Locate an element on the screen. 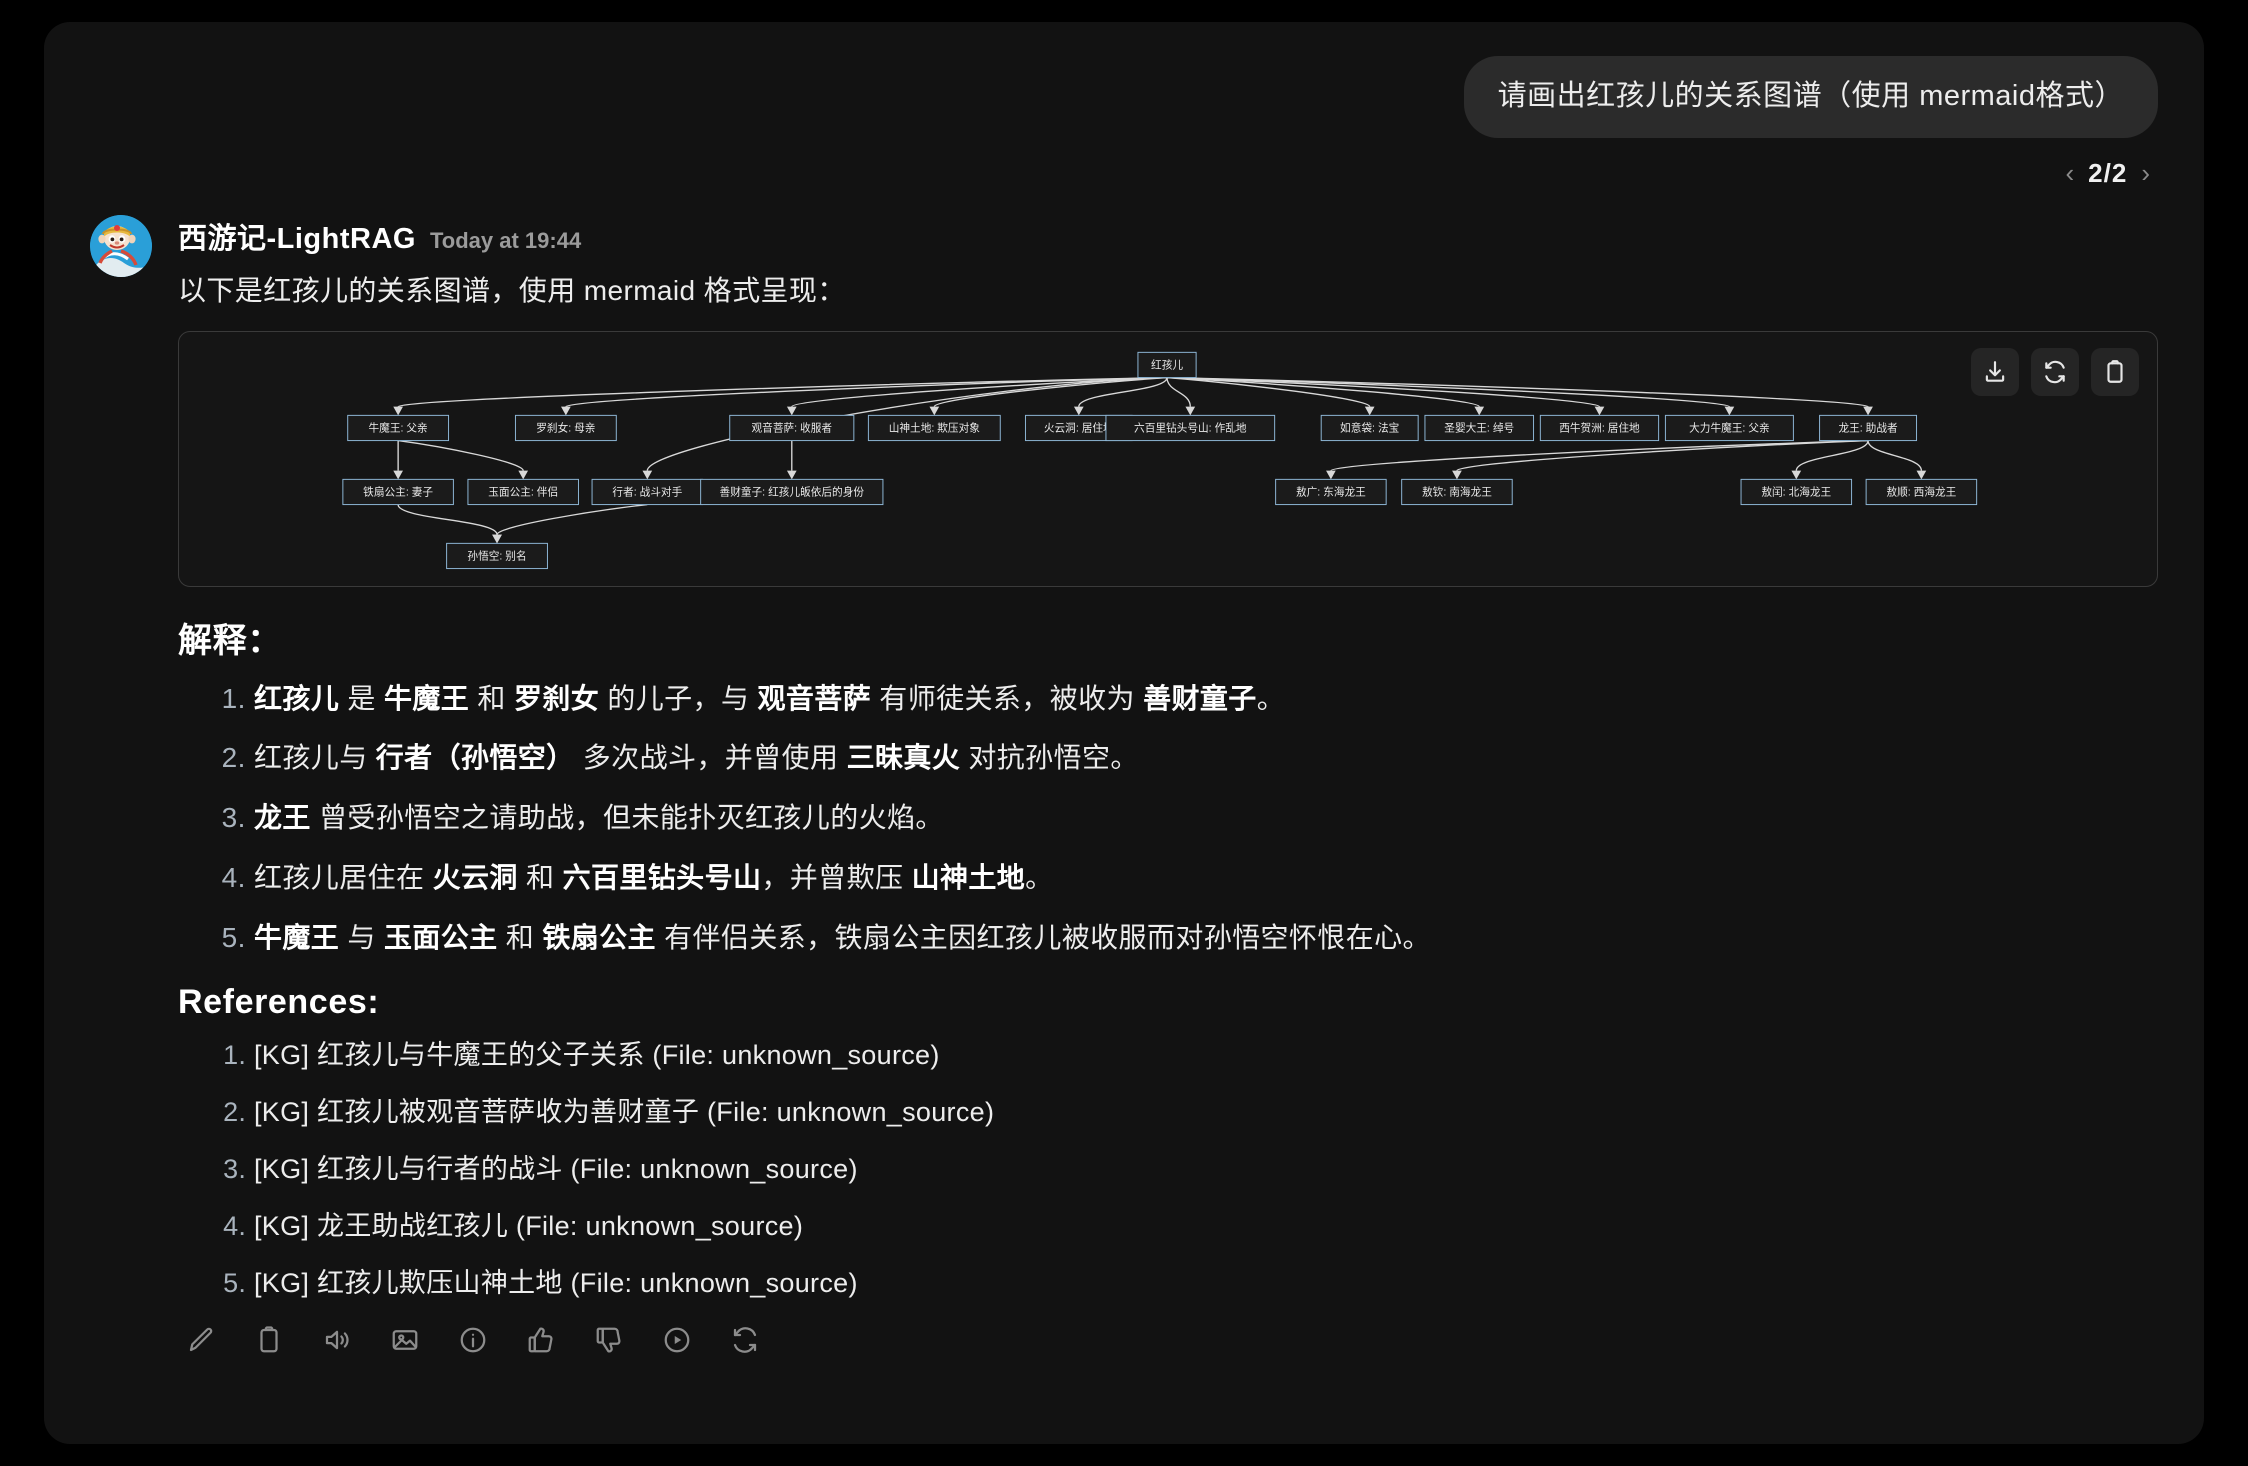  graph-node-label: 敖顺: 西海龙王 is located at coordinates (1921, 491).